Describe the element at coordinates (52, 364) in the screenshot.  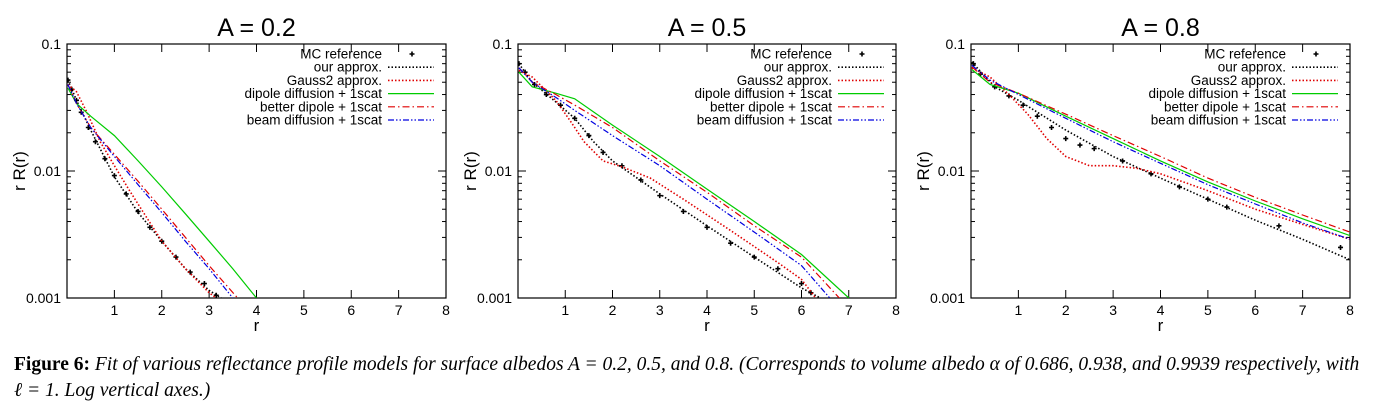
I see `caption-label: Figure 6:` at that location.